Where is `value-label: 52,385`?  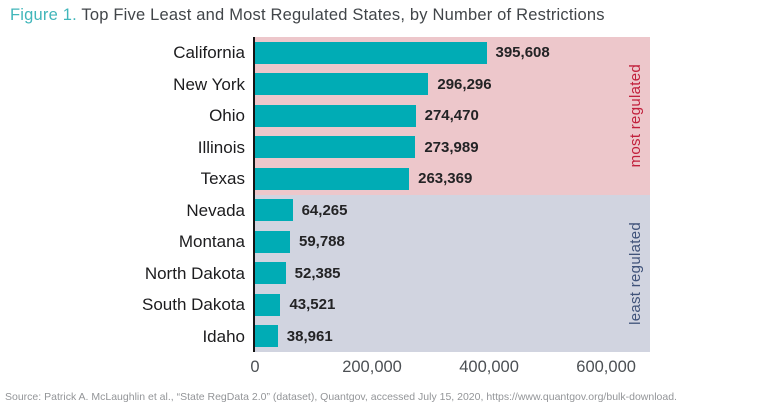 value-label: 52,385 is located at coordinates (317, 273).